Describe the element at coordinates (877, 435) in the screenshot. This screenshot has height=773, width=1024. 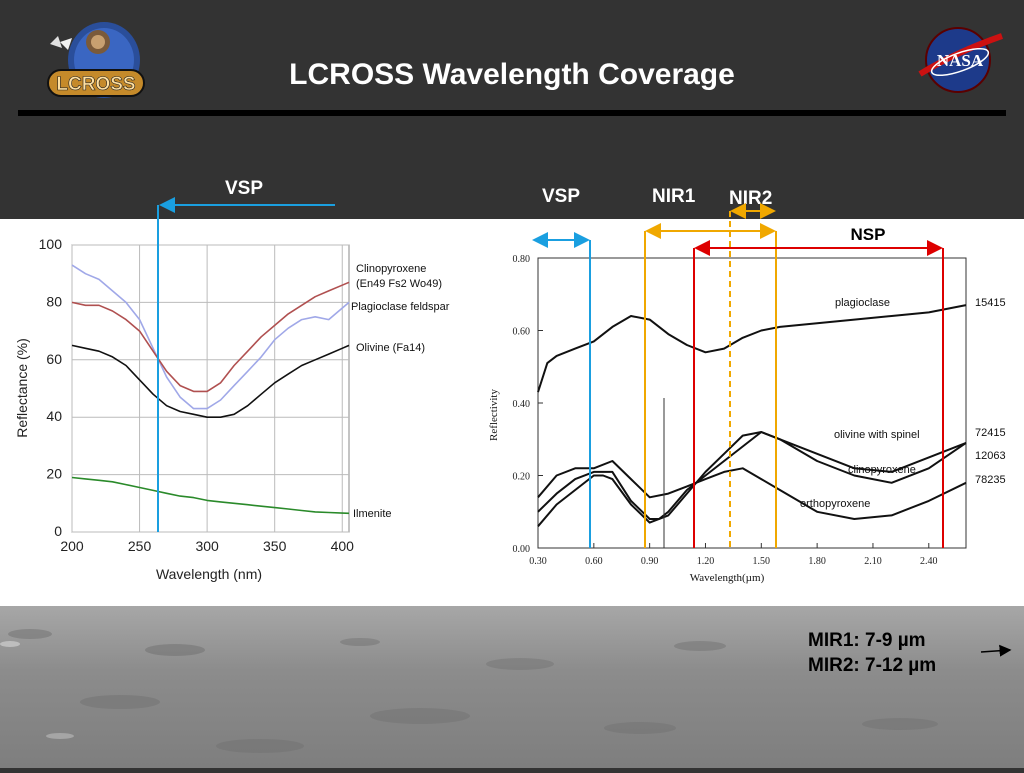
I see `curve-label-olivine: olivine with spinel` at that location.